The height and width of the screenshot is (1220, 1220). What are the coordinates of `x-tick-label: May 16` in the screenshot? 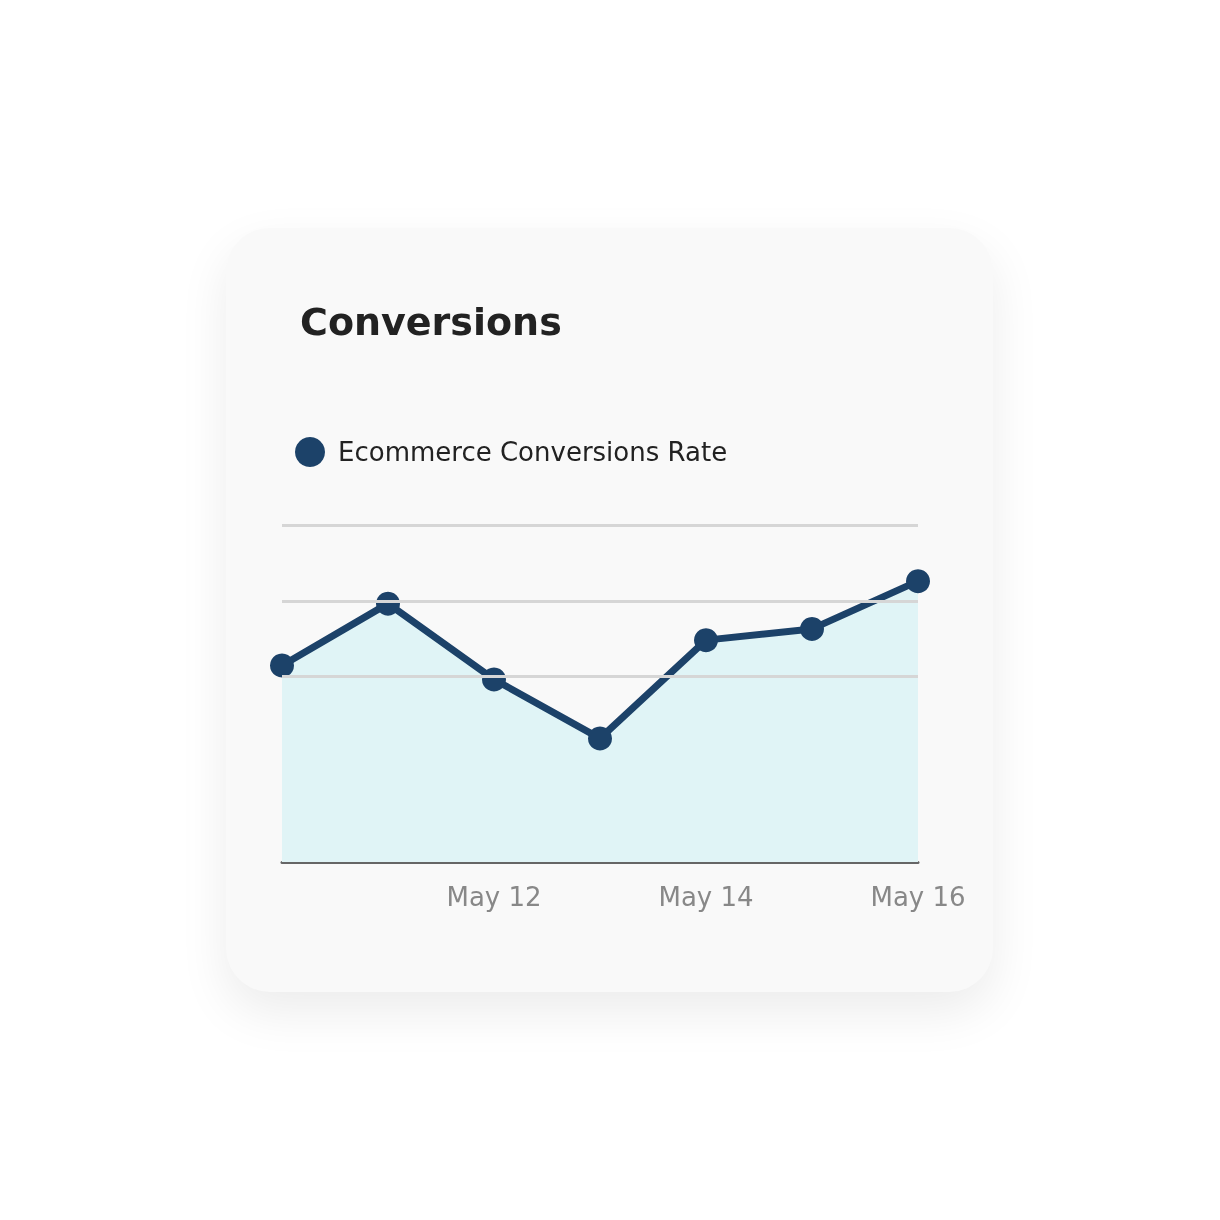 It's located at (918, 897).